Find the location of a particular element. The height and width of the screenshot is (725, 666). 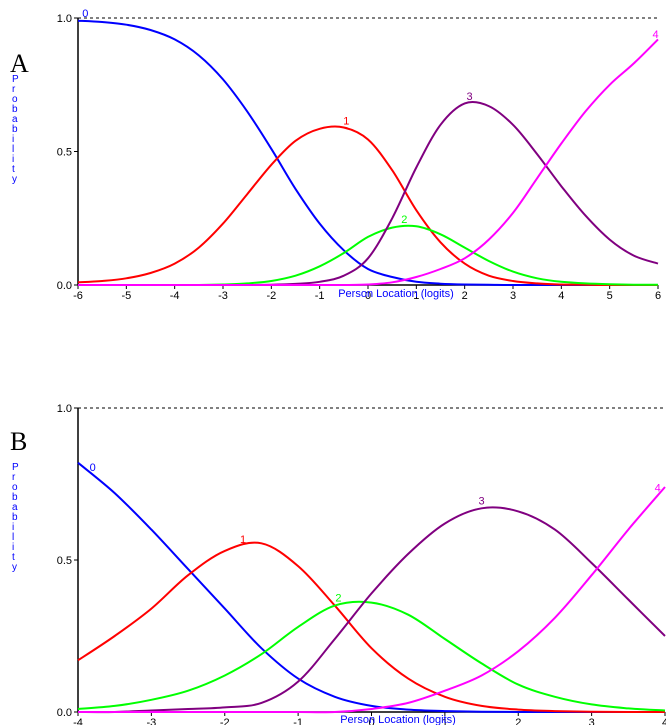

panel-a-y-ticks: 0.0 0.5 1.0 is located at coordinates (67, 152).